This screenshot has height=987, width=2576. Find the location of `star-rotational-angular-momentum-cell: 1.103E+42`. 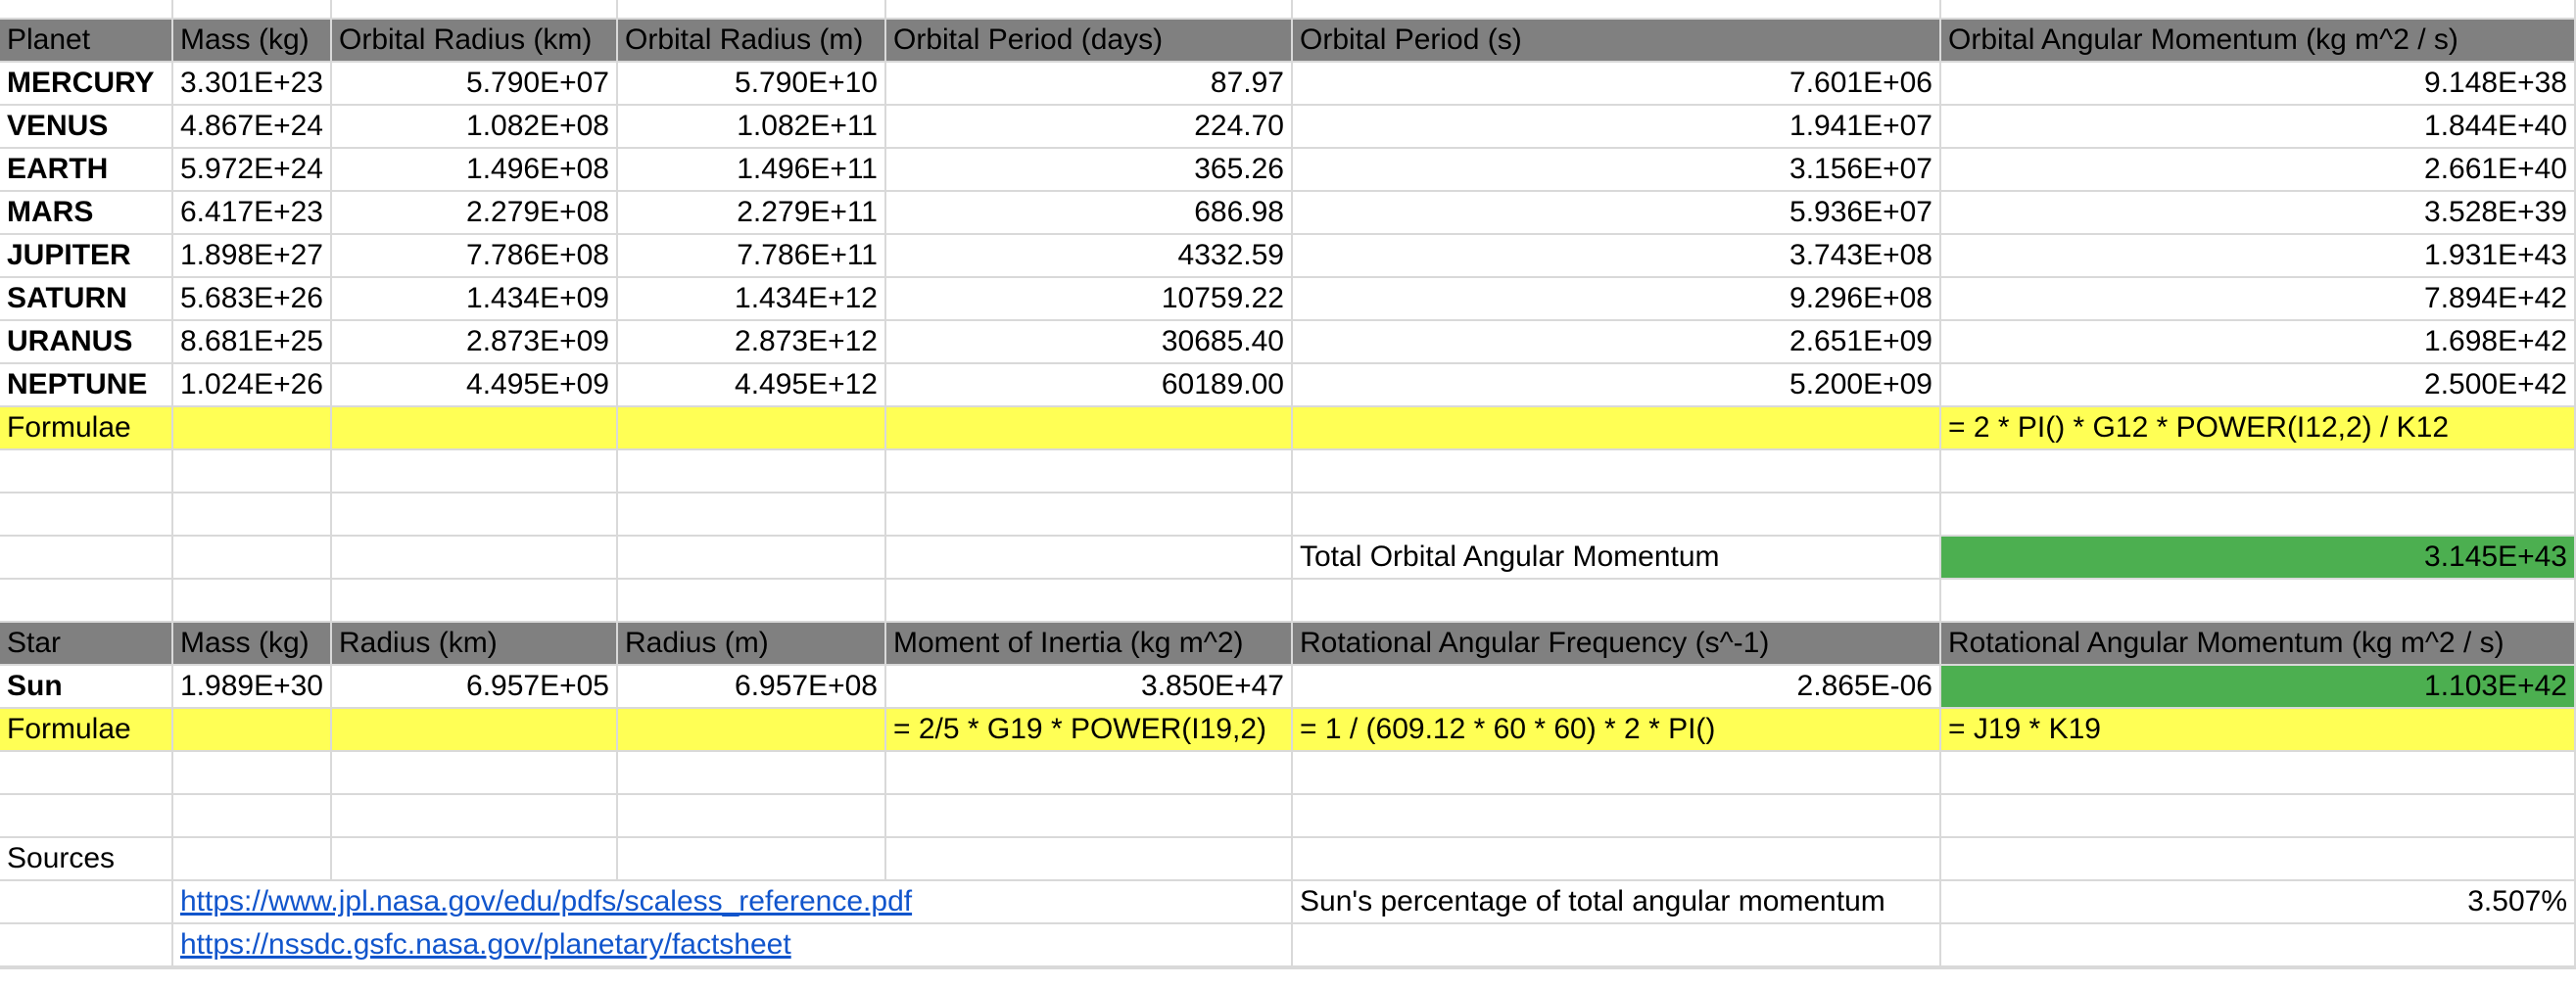

star-rotational-angular-momentum-cell: 1.103E+42 is located at coordinates (2259, 687).